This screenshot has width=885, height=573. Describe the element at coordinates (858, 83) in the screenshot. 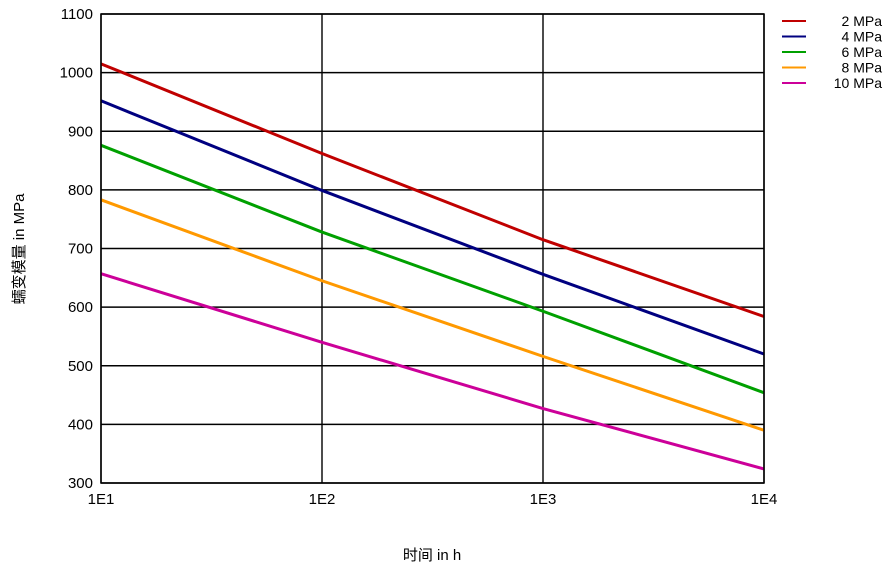

I see `legend-label: 10 MPa` at that location.